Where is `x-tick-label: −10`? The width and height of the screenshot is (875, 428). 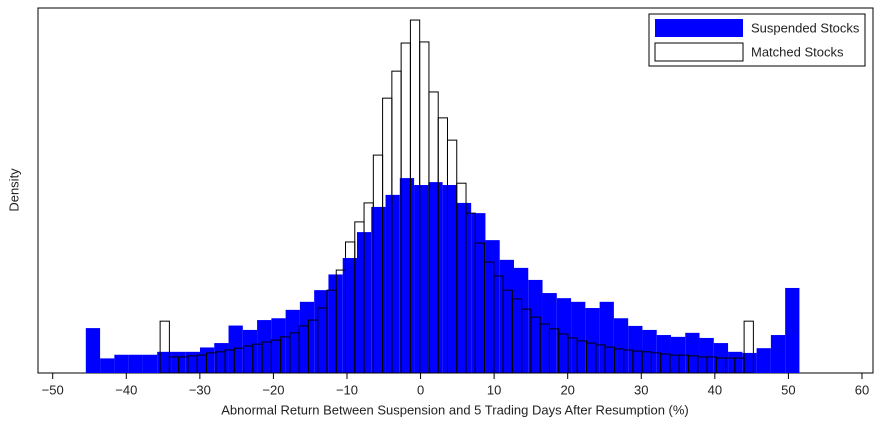
x-tick-label: −10 is located at coordinates (347, 389).